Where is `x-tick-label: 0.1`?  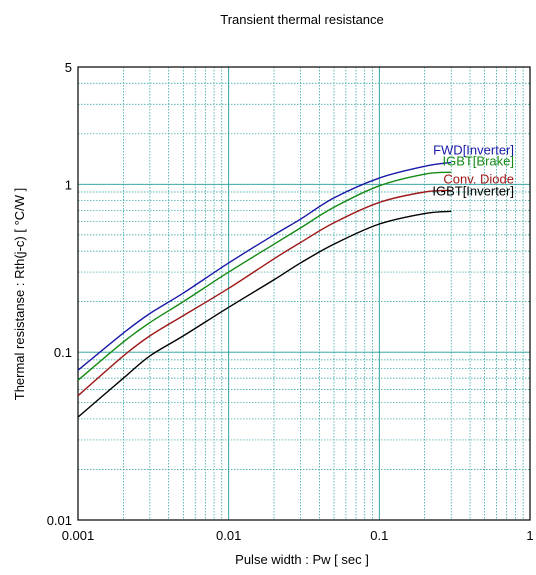 x-tick-label: 0.1 is located at coordinates (379, 535).